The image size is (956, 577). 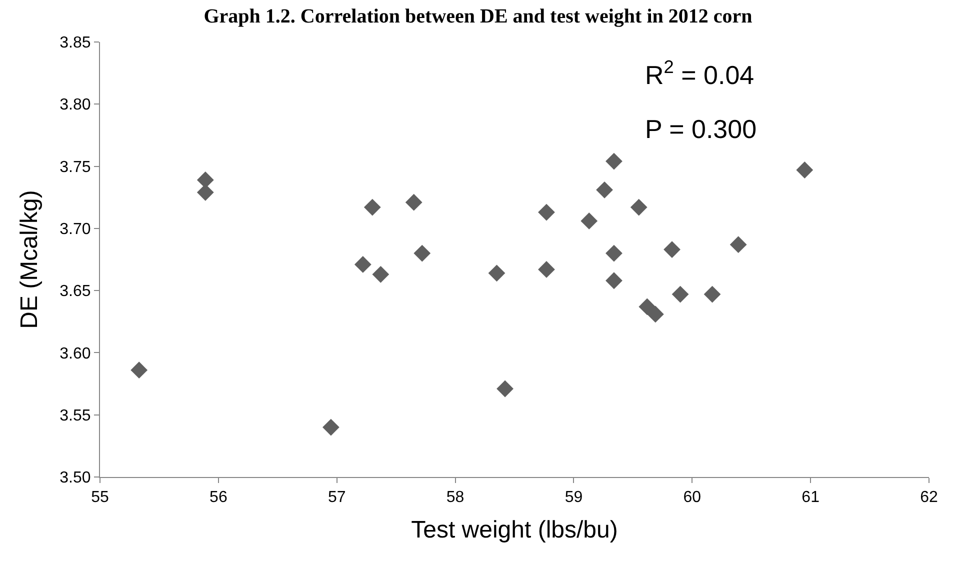 I want to click on y-tick-label: 3.70, so click(x=75, y=229).